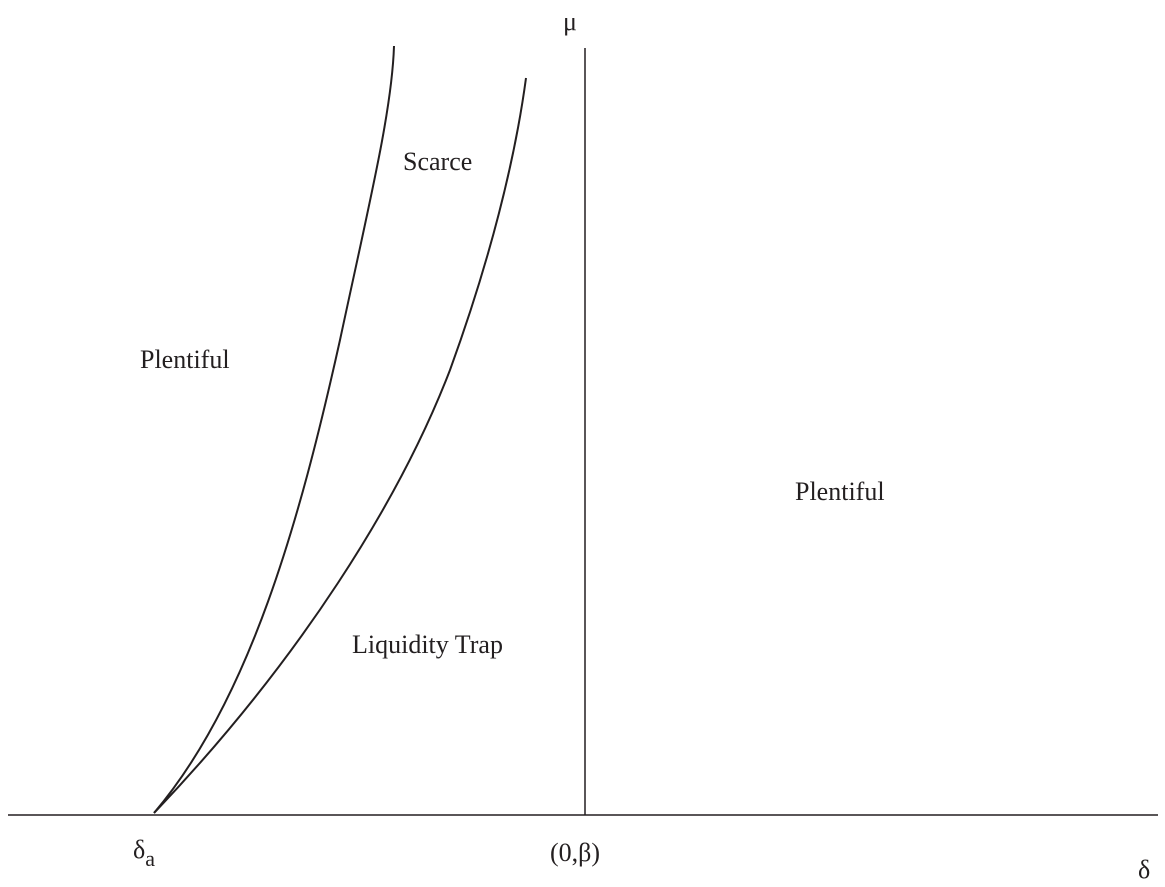 The height and width of the screenshot is (887, 1165). I want to click on y-axis-label: μ, so click(570, 21).